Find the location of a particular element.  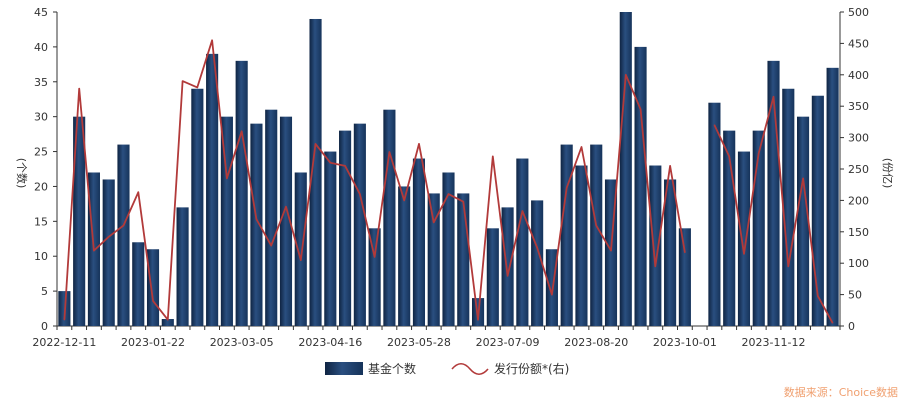

y-tick-label-left: 20 is located at coordinates (41, 186).